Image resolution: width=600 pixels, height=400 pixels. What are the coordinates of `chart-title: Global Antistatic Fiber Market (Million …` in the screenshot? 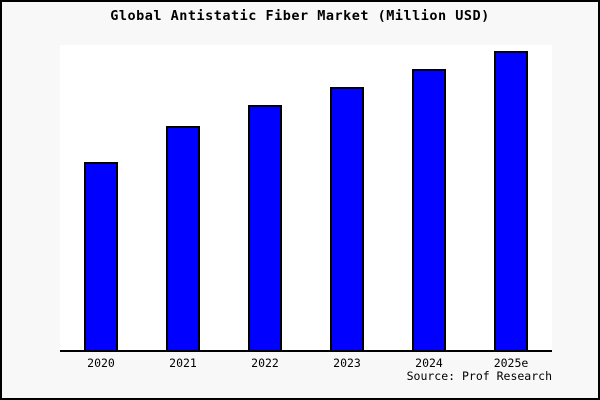 It's located at (300, 16).